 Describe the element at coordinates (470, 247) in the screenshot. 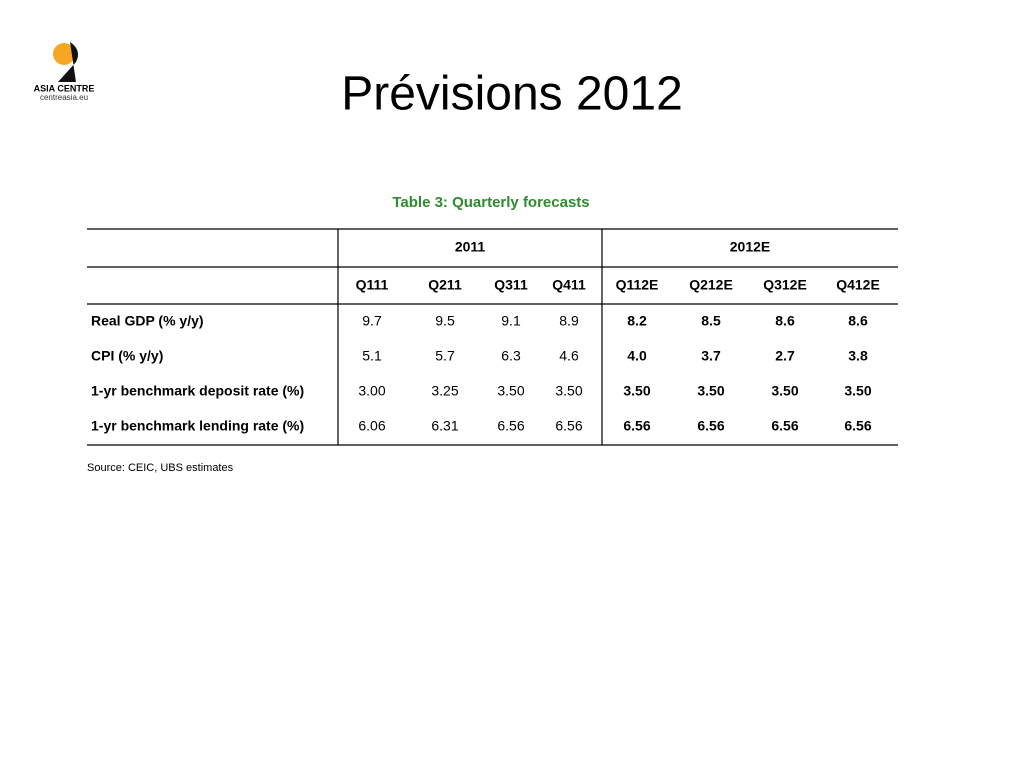

I see `group-header: 2011` at that location.